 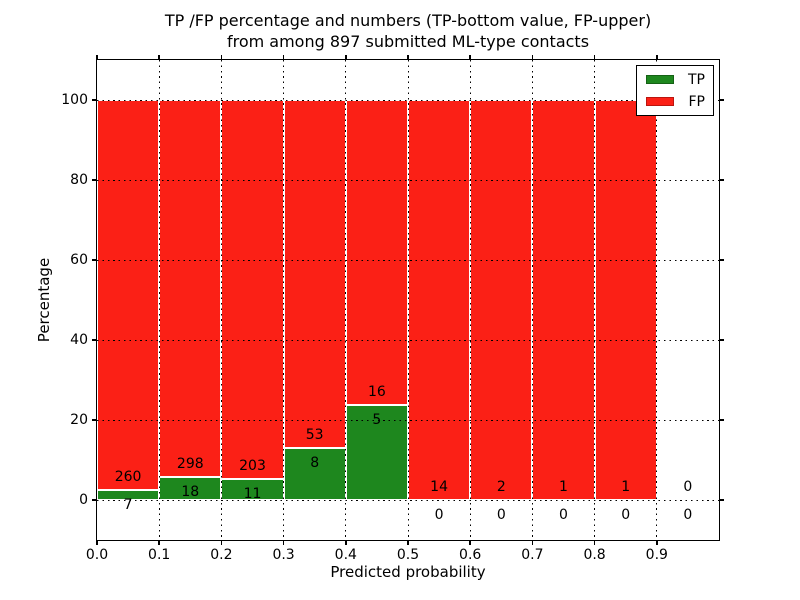 I want to click on fp-count-label: 0, so click(x=688, y=487).